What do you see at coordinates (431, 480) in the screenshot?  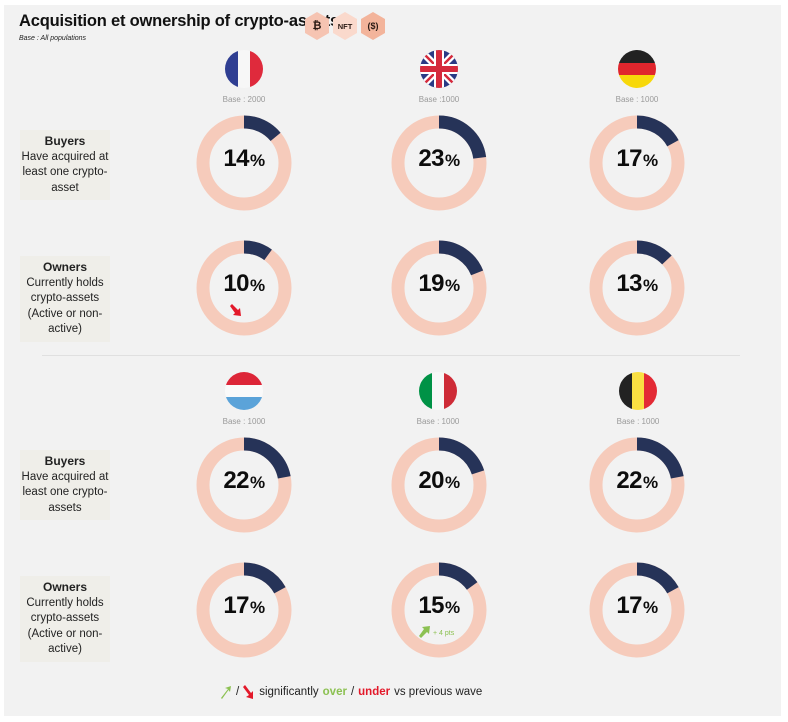 I see `percentage-value: 20` at bounding box center [431, 480].